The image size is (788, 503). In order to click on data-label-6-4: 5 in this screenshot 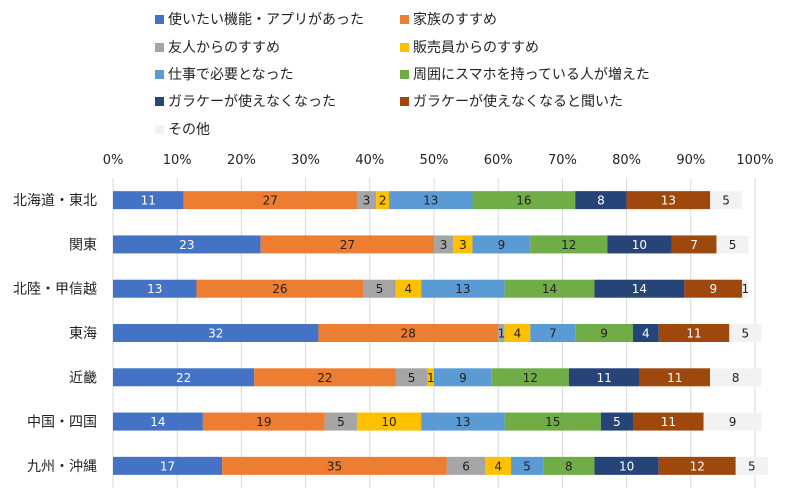, I will do `click(527, 466)`.